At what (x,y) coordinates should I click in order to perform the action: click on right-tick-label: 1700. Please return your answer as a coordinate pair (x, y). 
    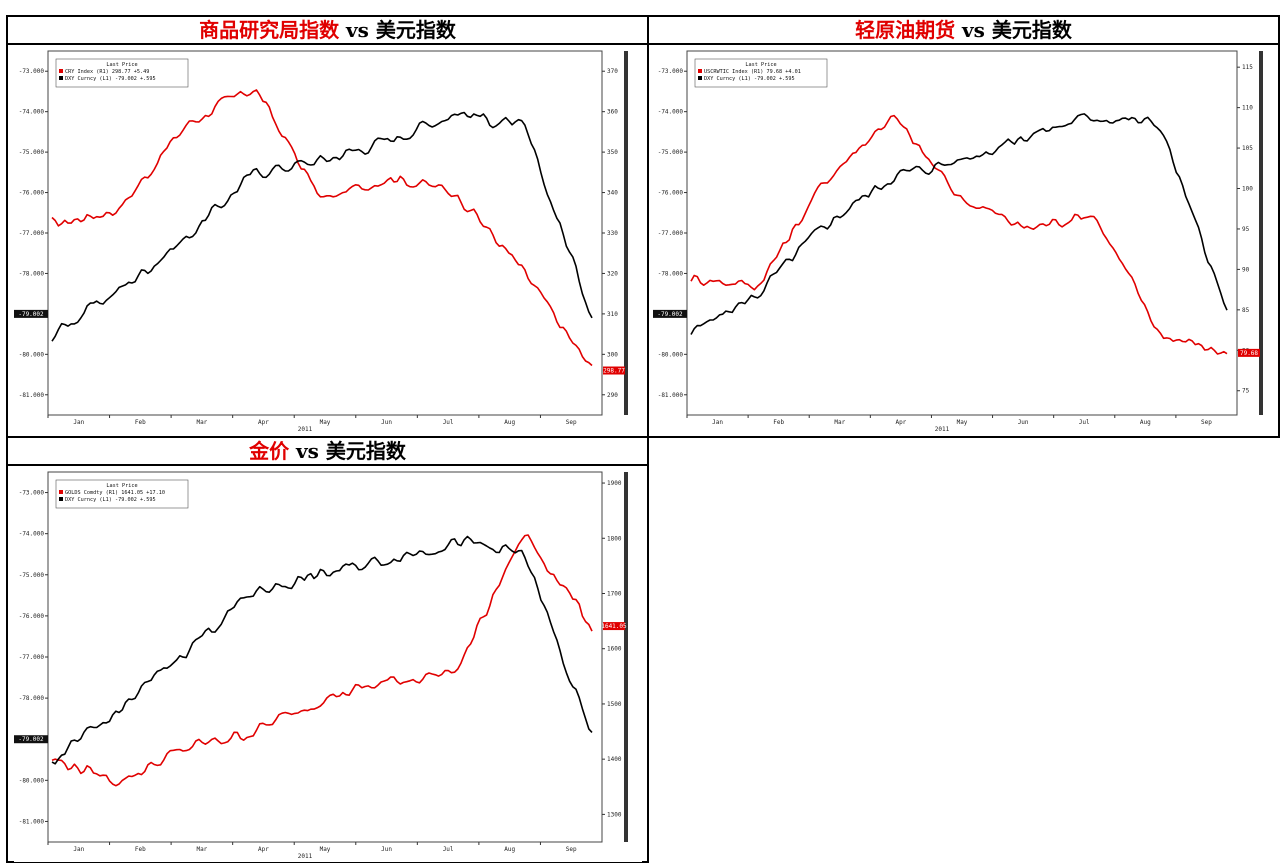
    Looking at the image, I should click on (614, 593).